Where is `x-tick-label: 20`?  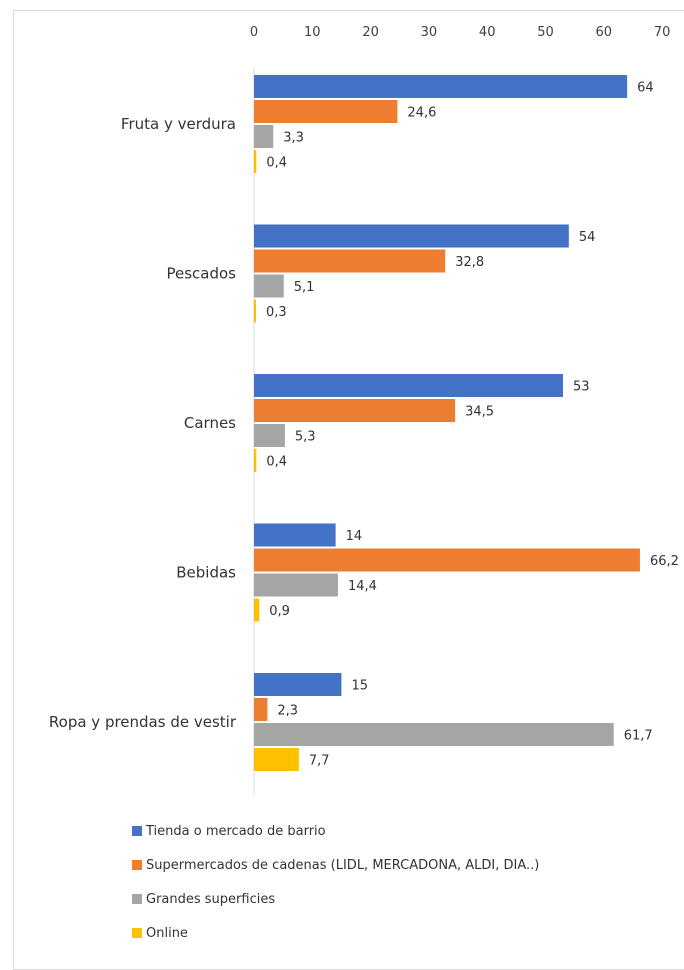 x-tick-label: 20 is located at coordinates (370, 32).